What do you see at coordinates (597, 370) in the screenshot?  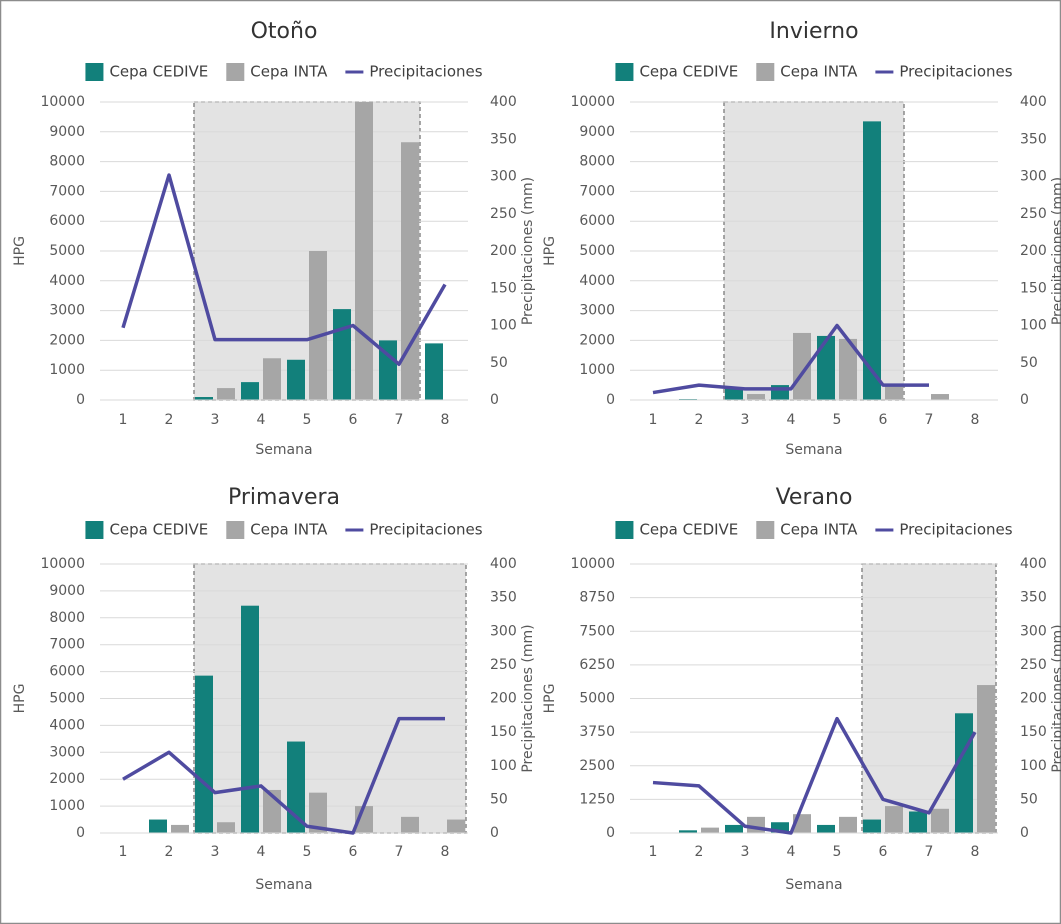 I see `y-tick-label: 1000` at bounding box center [597, 370].